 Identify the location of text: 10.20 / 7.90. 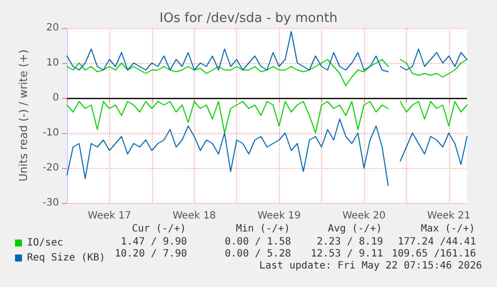
(150, 254).